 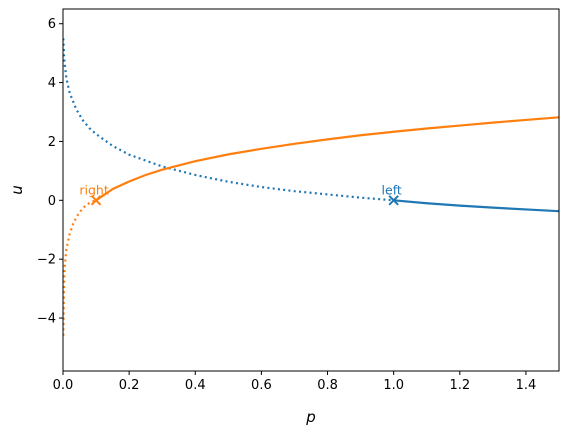 What do you see at coordinates (80, 267) in the screenshot?
I see `series-1-dotted-line` at bounding box center [80, 267].